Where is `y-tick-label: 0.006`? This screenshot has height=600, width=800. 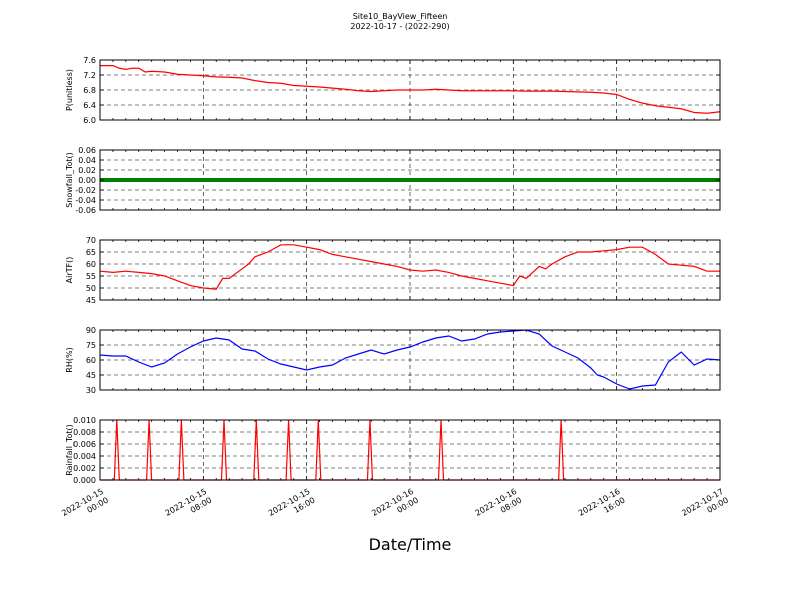 y-tick-label: 0.006 is located at coordinates (84, 444).